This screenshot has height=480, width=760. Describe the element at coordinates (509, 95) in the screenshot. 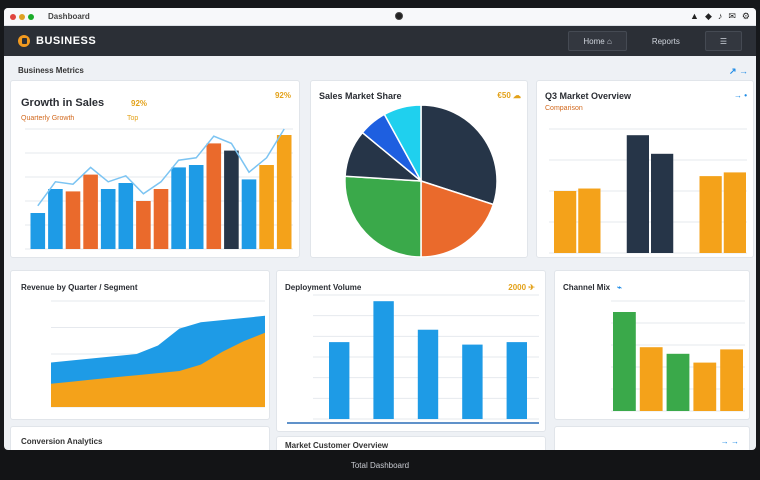

I see `card-badge: €50 ☁` at that location.